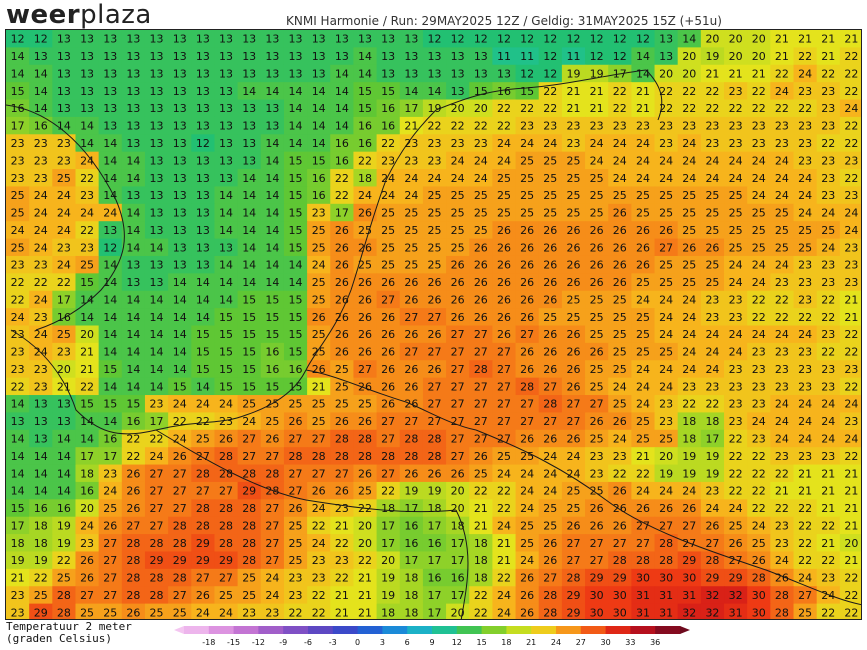 This screenshot has width=867, height=650. Describe the element at coordinates (87, 473) in the screenshot. I see `temperature-value: 18` at that location.